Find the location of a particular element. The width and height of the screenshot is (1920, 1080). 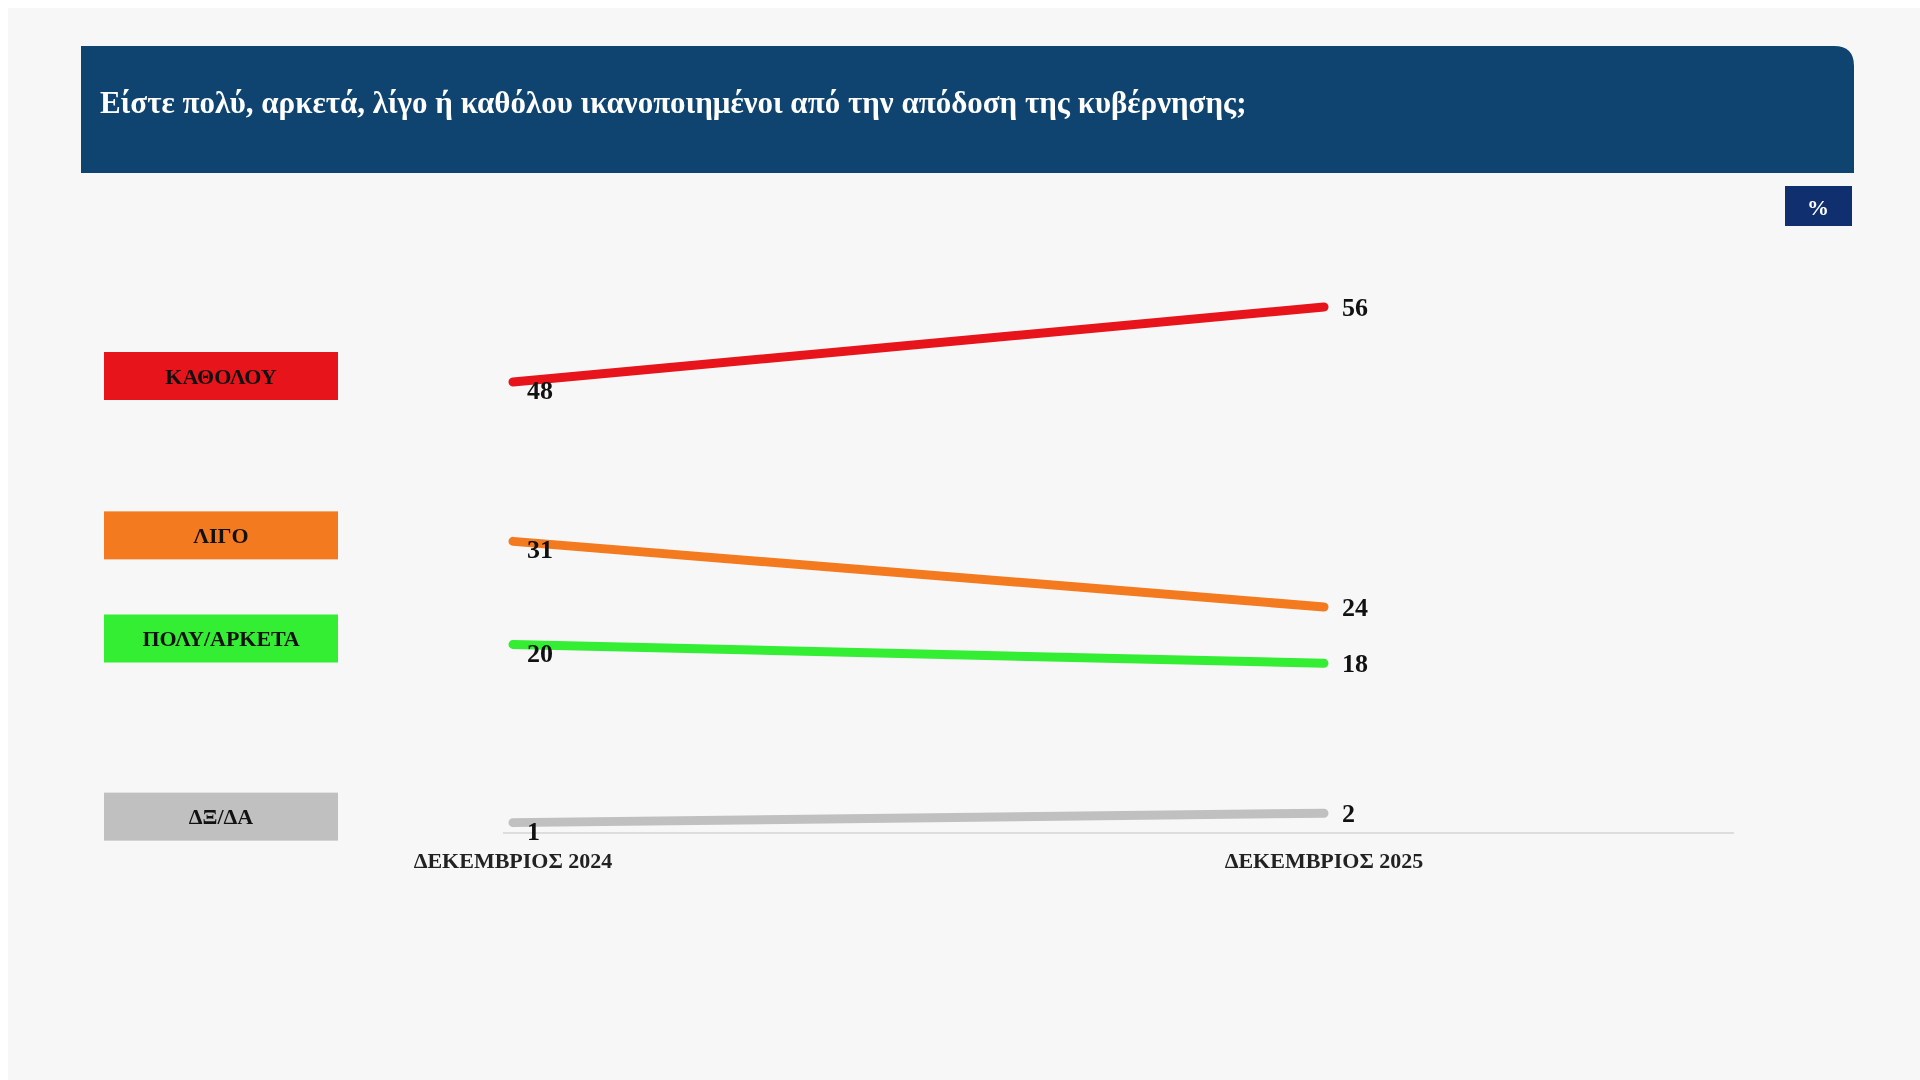

chart-title: Είστε πολύ, αρκετά, λίγο ή καθόλου ικανοποιημένοι από την απόδοση της κυβέρνησης; is located at coordinates (673, 102).